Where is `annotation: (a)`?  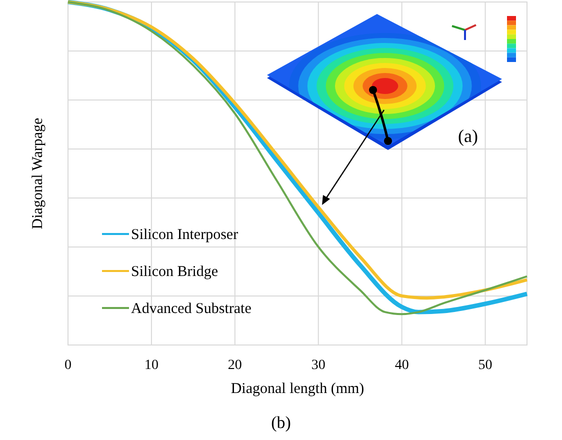
annotation: (a) is located at coordinates (468, 136).